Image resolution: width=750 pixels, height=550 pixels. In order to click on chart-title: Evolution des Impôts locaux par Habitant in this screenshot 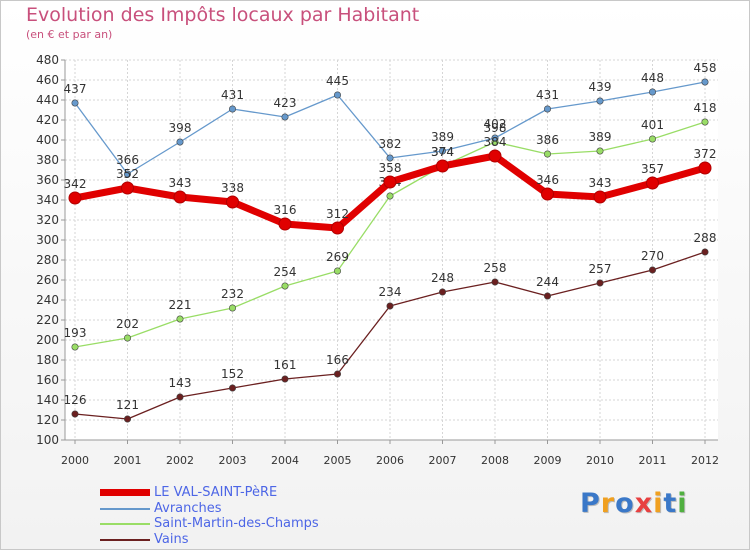, I will do `click(223, 15)`.